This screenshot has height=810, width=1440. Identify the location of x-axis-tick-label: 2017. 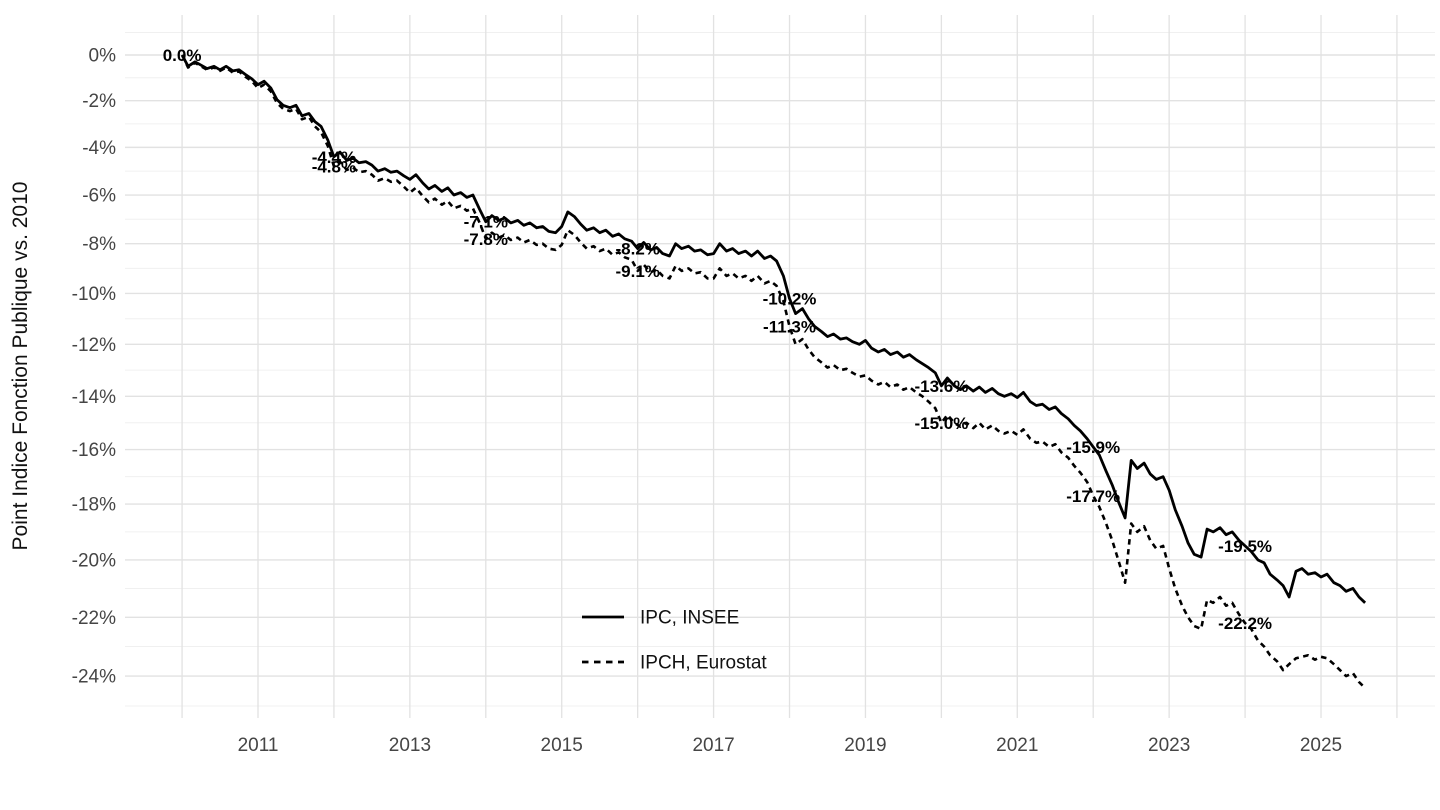
(713, 745).